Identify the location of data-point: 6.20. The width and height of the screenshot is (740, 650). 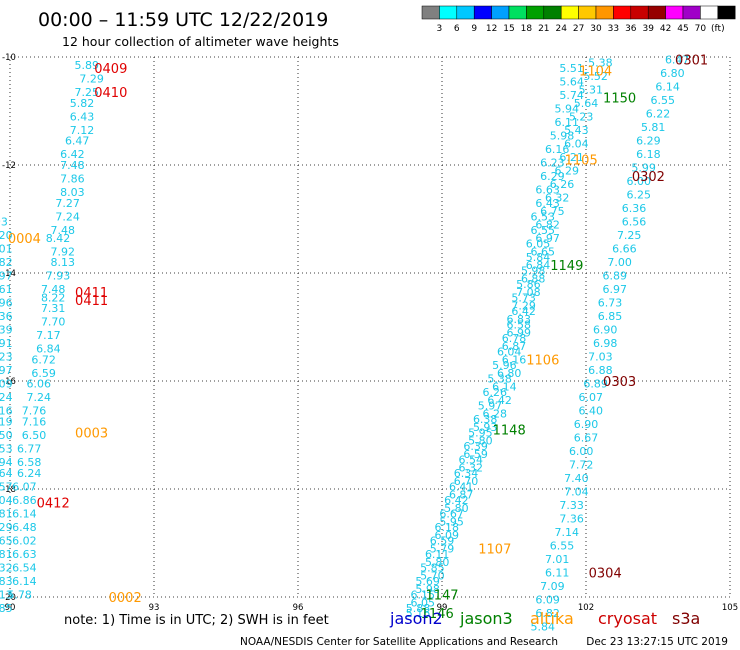
(6, 235).